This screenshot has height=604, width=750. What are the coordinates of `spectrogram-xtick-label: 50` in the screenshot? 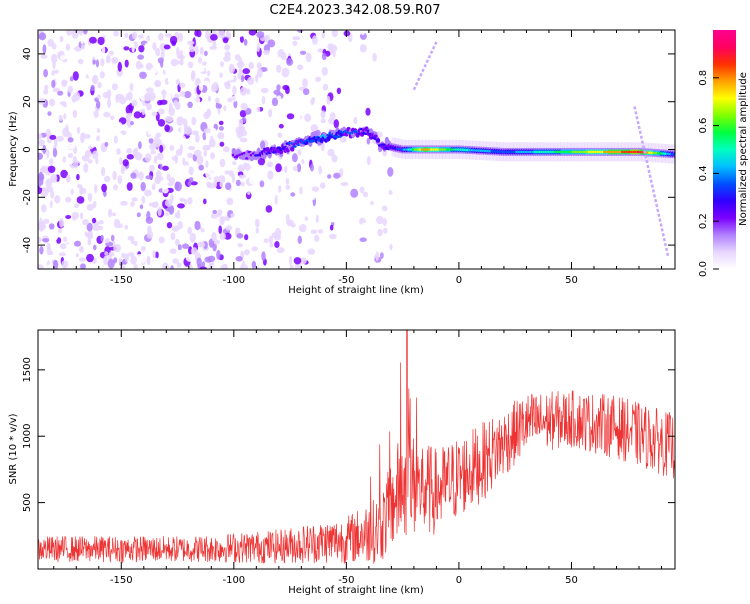 It's located at (571, 280).